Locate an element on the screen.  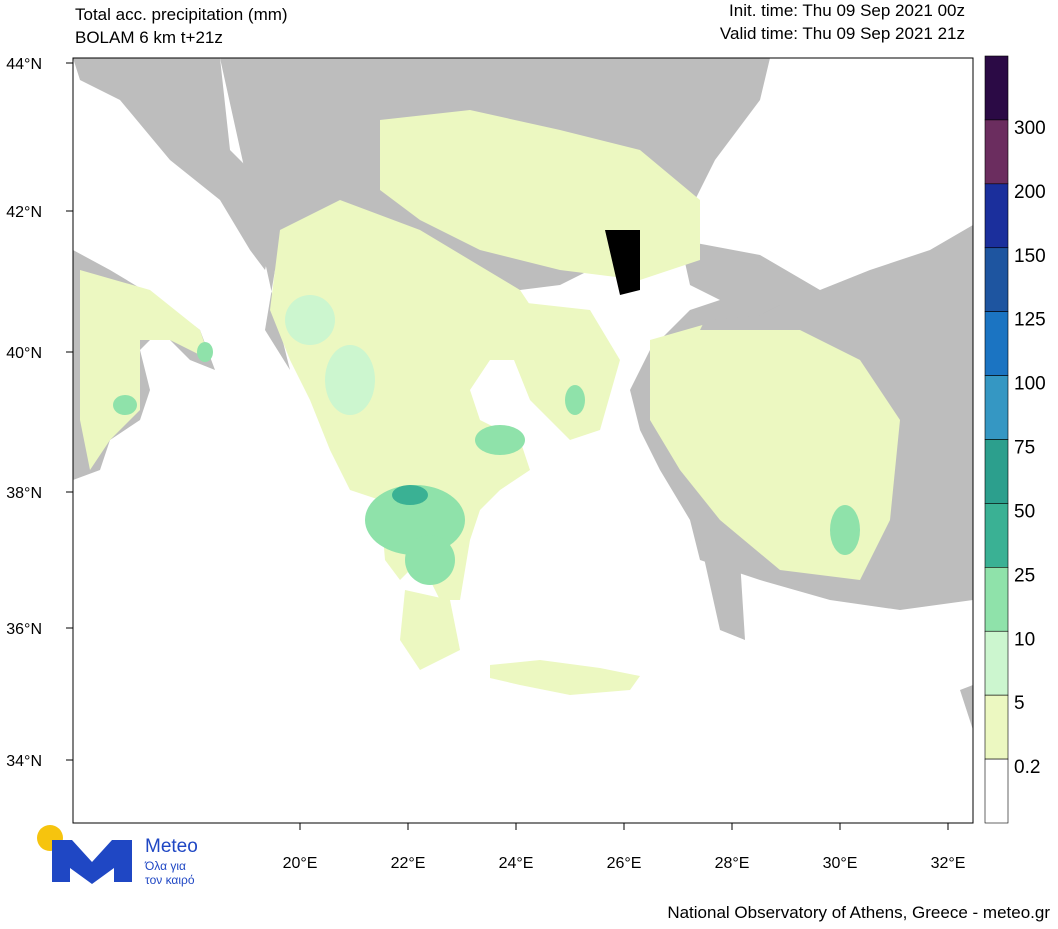
colorbar: 300 200 150 125 100 75 50 25 10 5 0.2 is located at coordinates (1015, 439).